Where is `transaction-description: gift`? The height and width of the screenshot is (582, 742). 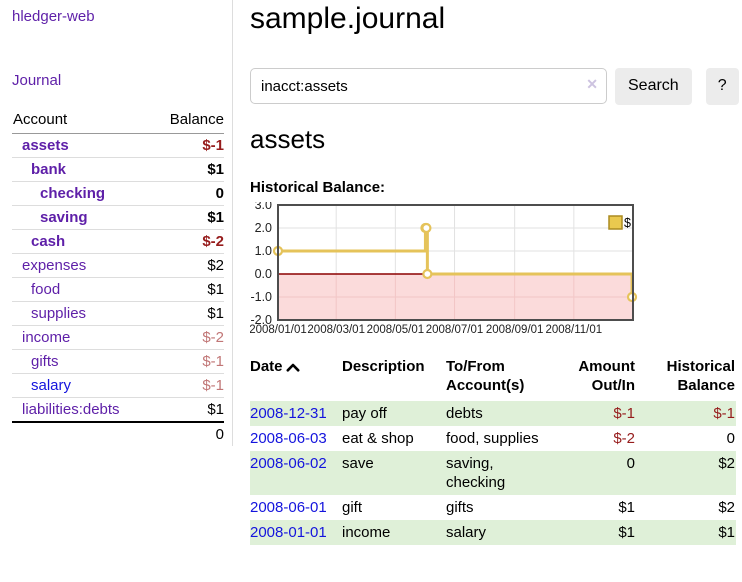 transaction-description: gift is located at coordinates (352, 508).